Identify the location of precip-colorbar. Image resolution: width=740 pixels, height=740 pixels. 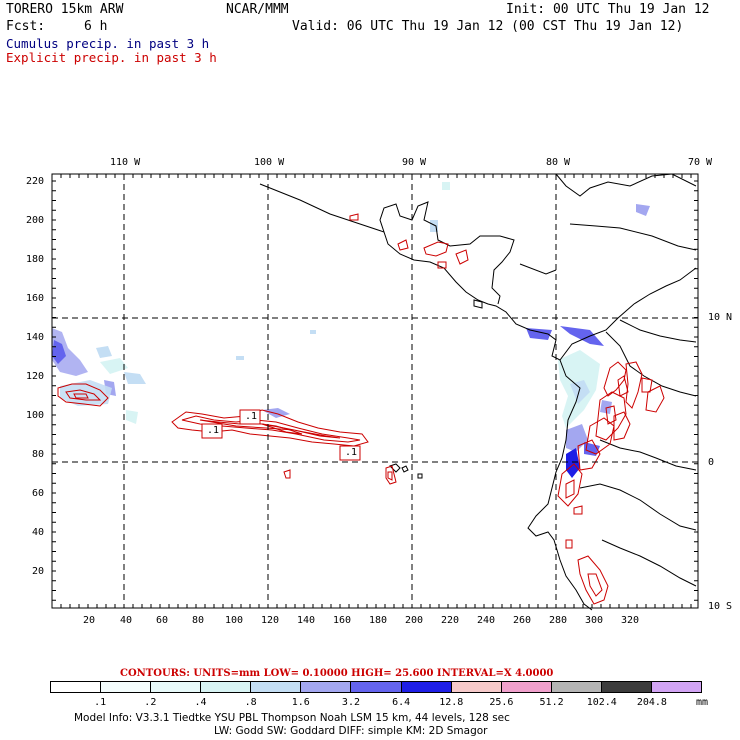
(376, 687).